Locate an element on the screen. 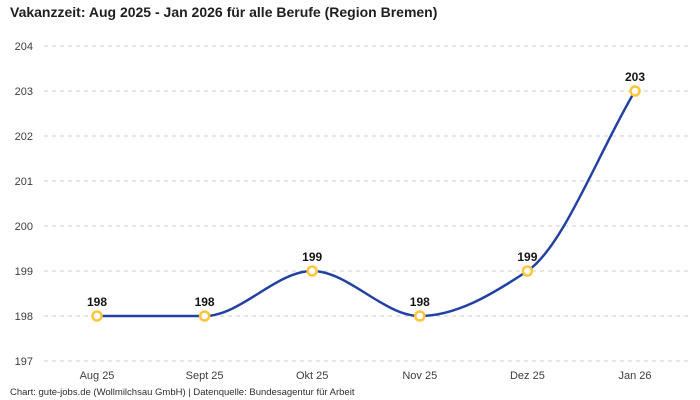 The image size is (700, 400). data-point-label: 203 is located at coordinates (635, 77).